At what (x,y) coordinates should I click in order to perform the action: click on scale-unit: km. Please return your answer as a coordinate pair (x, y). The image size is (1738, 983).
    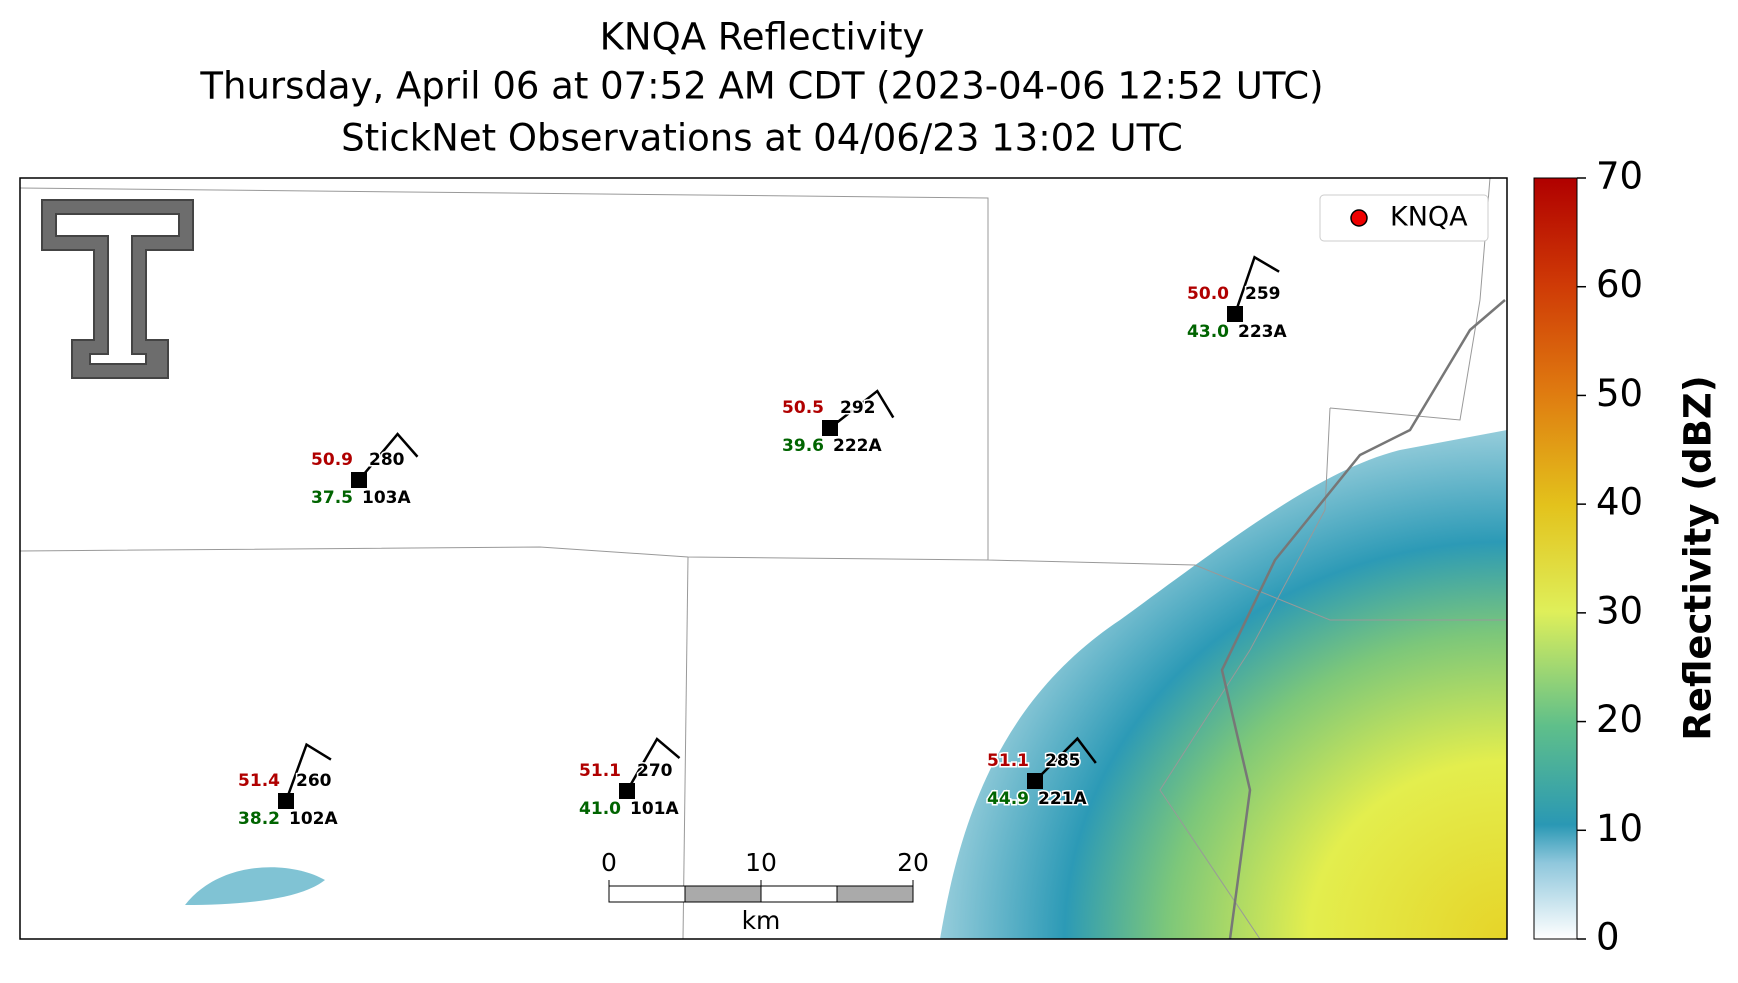
    Looking at the image, I should click on (761, 920).